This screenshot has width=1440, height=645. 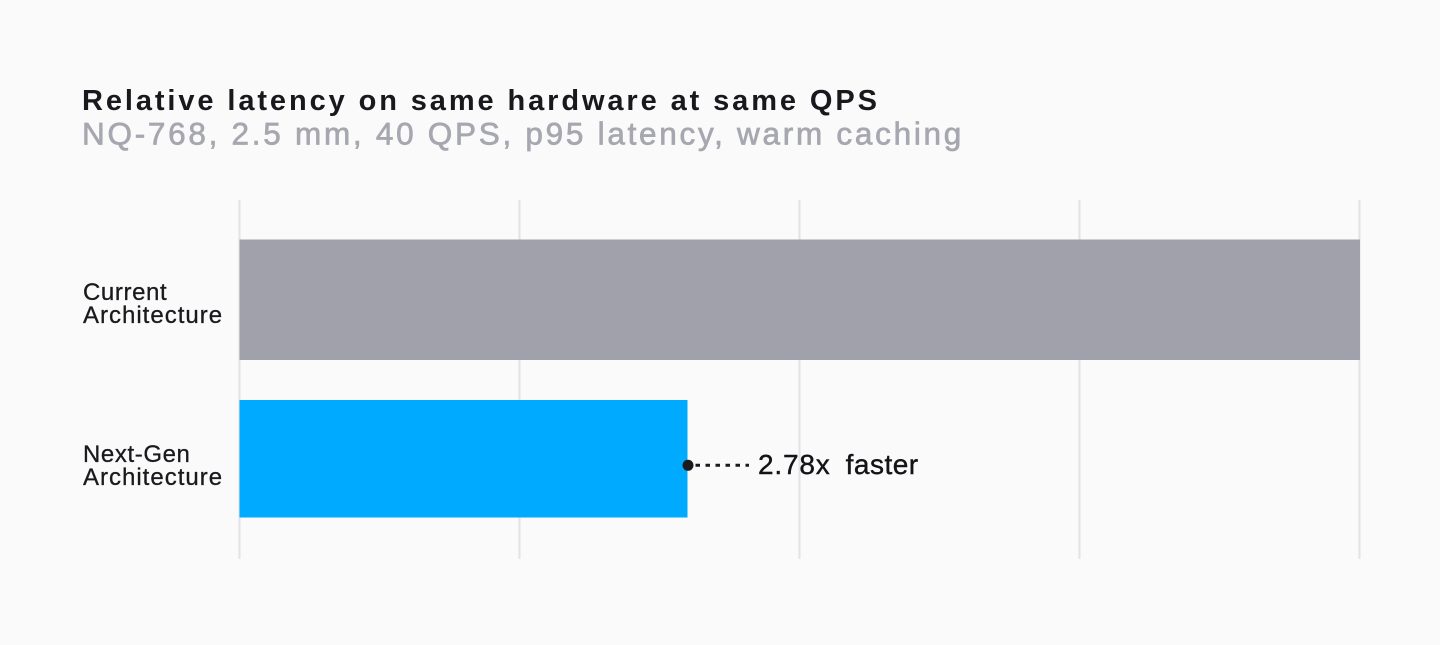 What do you see at coordinates (137, 454) in the screenshot?
I see `svg-text: Next-Gen` at bounding box center [137, 454].